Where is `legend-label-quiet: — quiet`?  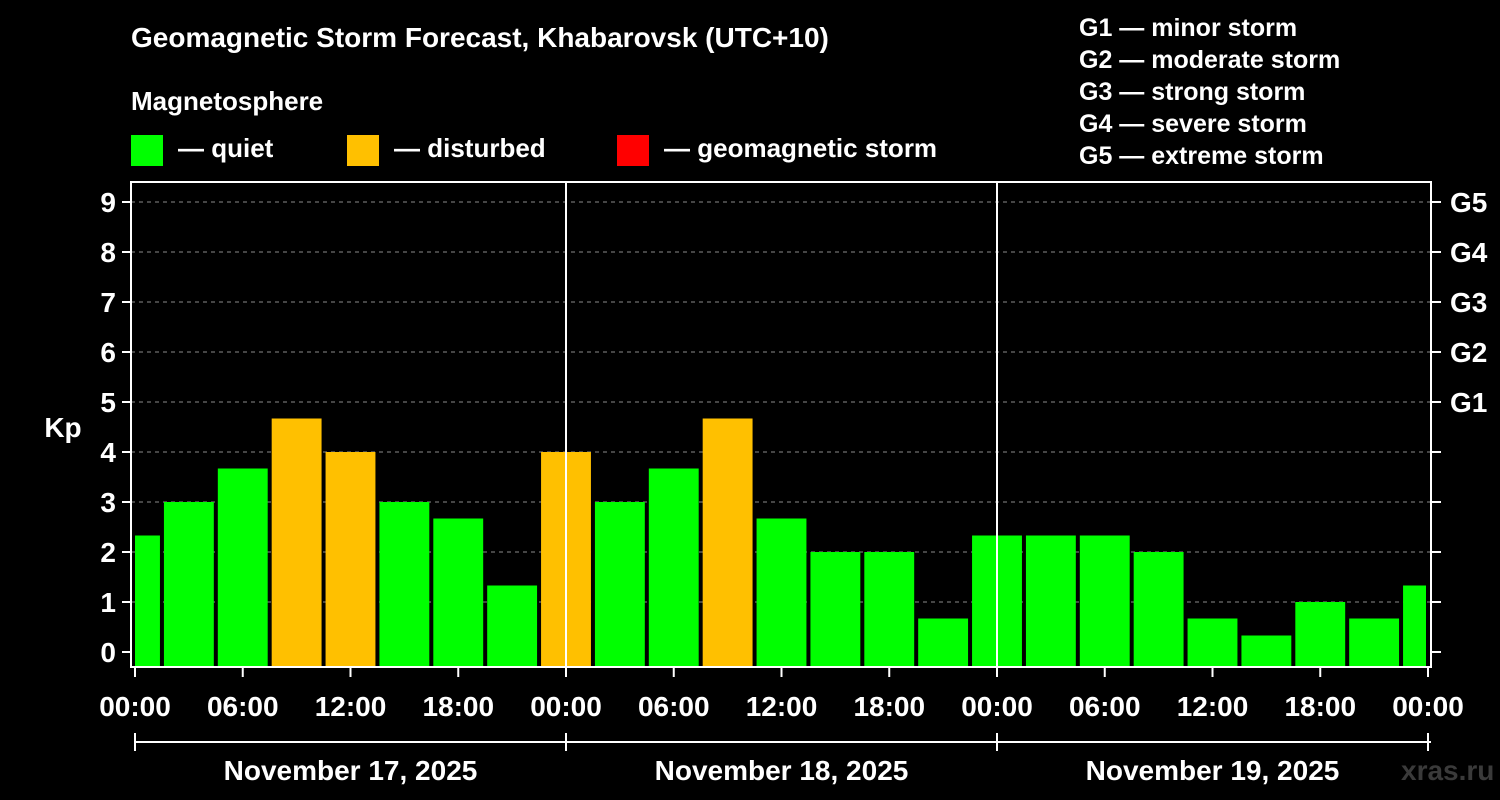 legend-label-quiet: — quiet is located at coordinates (226, 148).